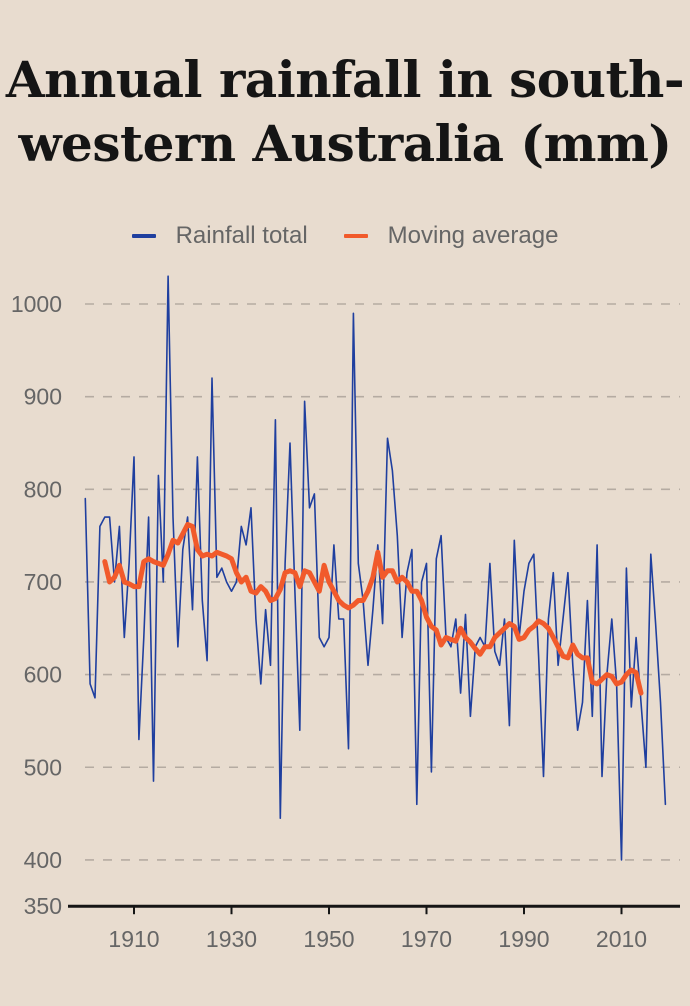  Describe the element at coordinates (373, 609) in the screenshot. I see `series-line-moving-average` at that location.